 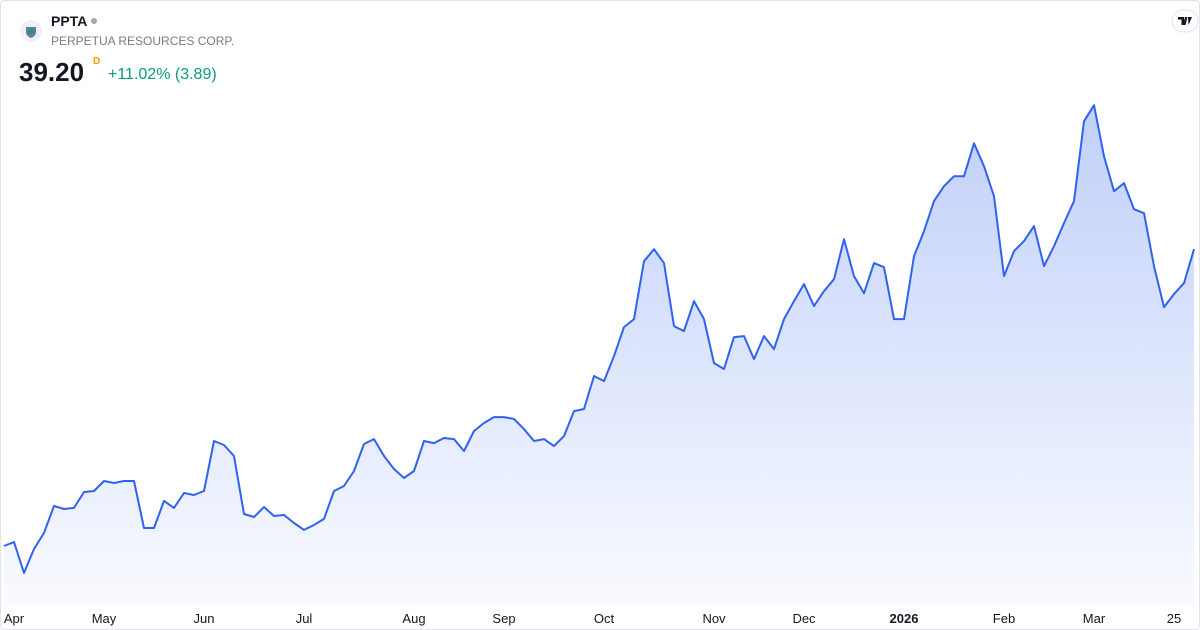 What do you see at coordinates (904, 618) in the screenshot?
I see `x-tick-label: 2026` at bounding box center [904, 618].